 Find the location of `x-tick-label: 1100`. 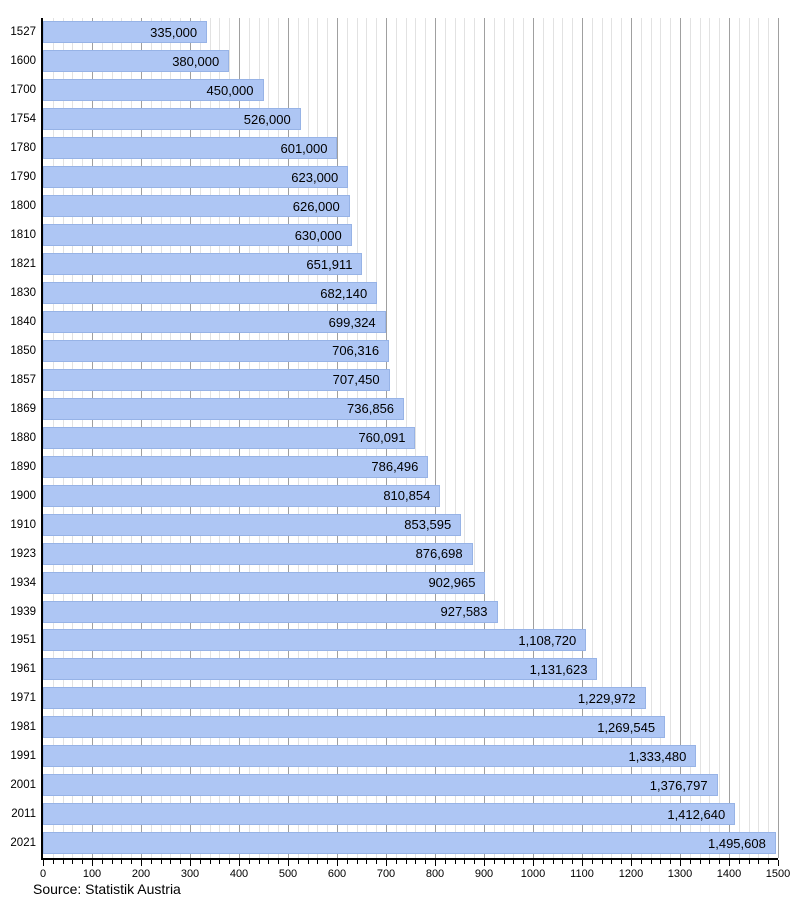

x-tick-label: 1100 is located at coordinates (582, 874).